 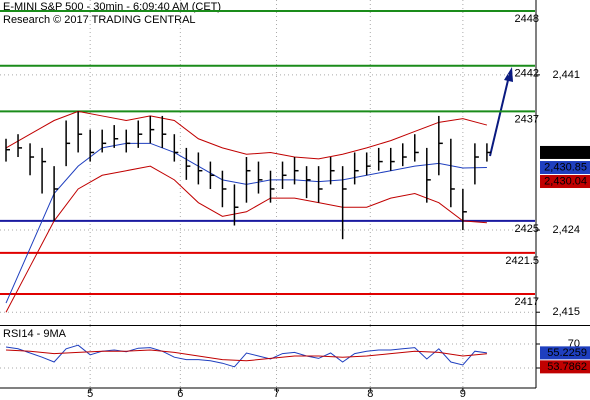 What do you see at coordinates (527, 74) in the screenshot?
I see `level-label: 2442` at bounding box center [527, 74].